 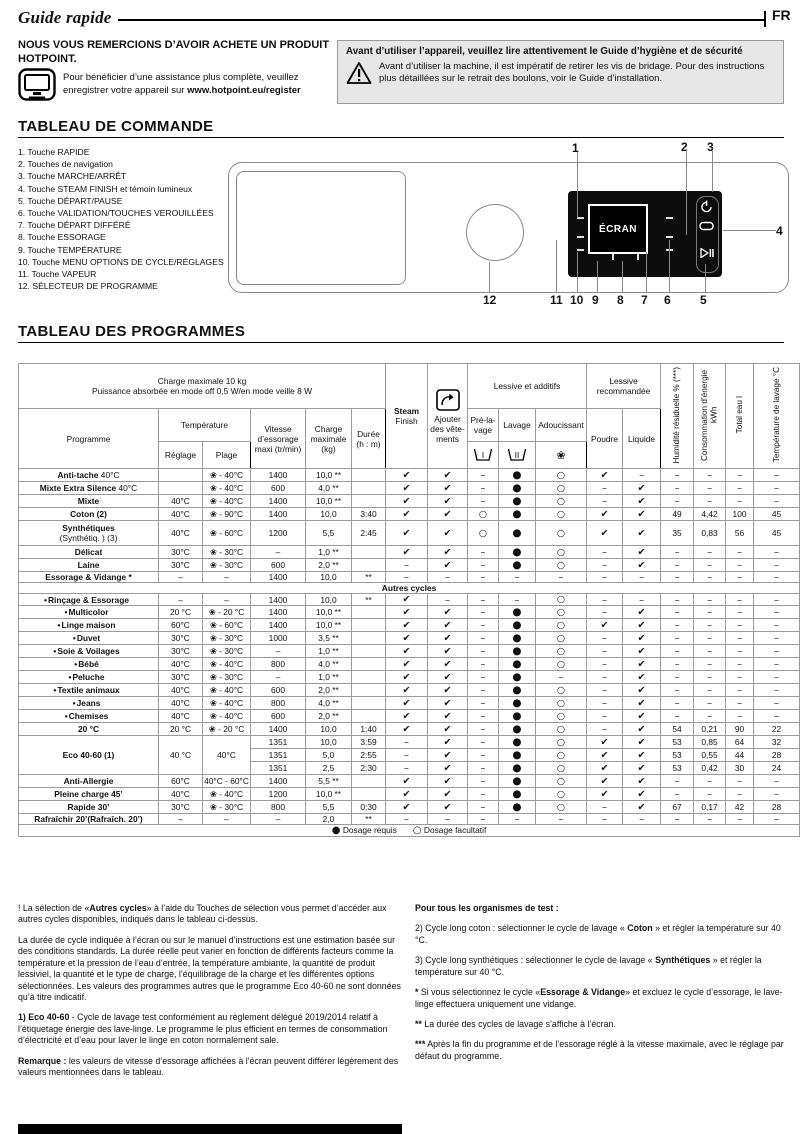 I want to click on col-header-energy: Consommation d’énergie kWh, so click(x=710, y=416).